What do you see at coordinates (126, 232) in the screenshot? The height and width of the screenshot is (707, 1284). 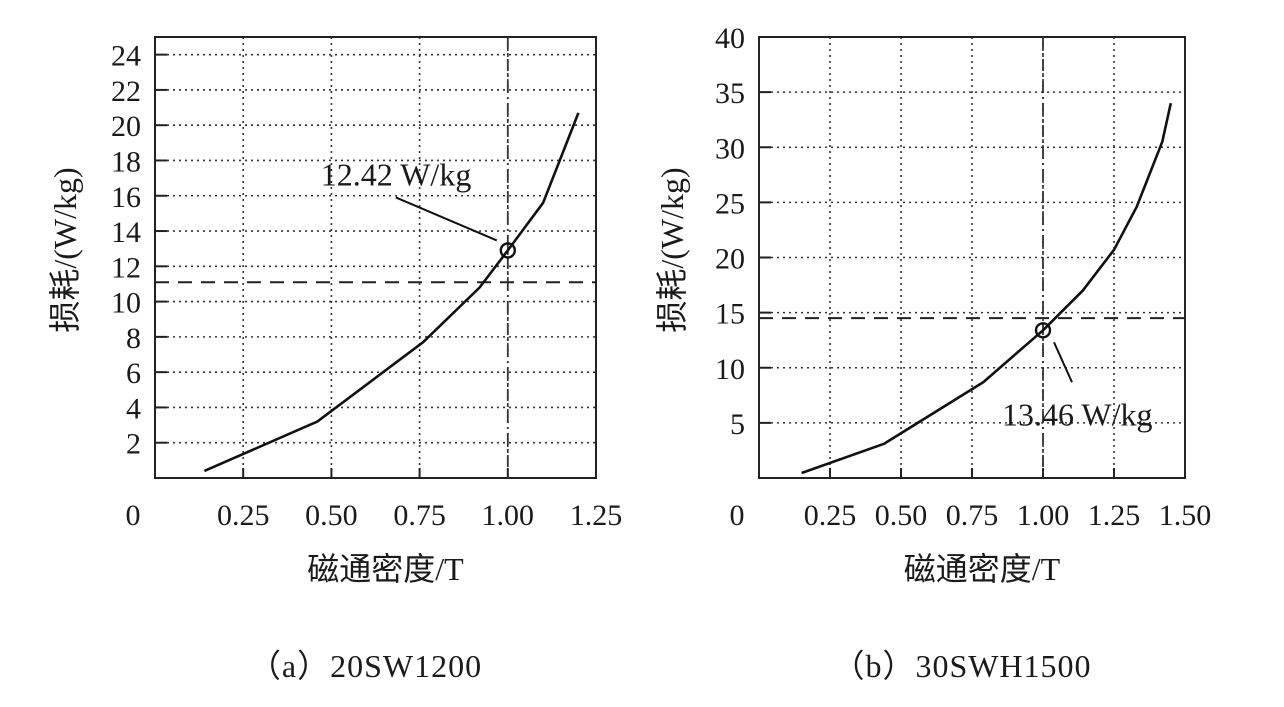 I see `y-tick-label: 14` at bounding box center [126, 232].